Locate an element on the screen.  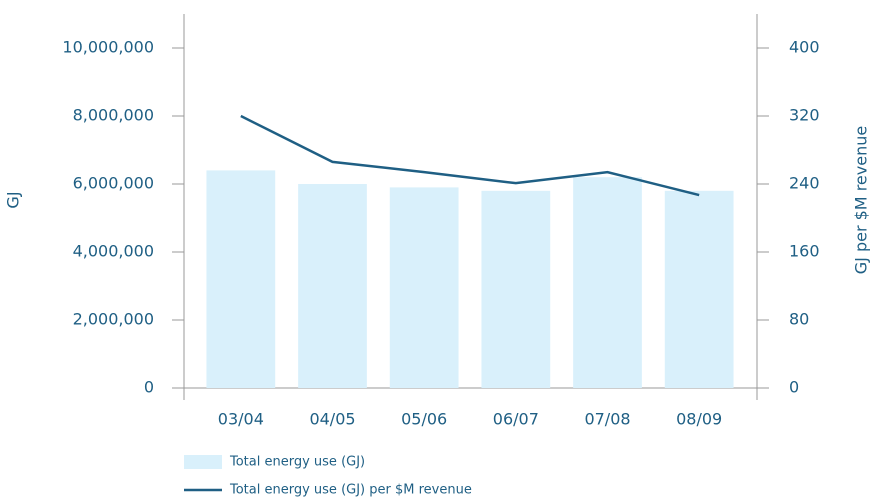
y2-tick-label: 160 is located at coordinates (804, 251).